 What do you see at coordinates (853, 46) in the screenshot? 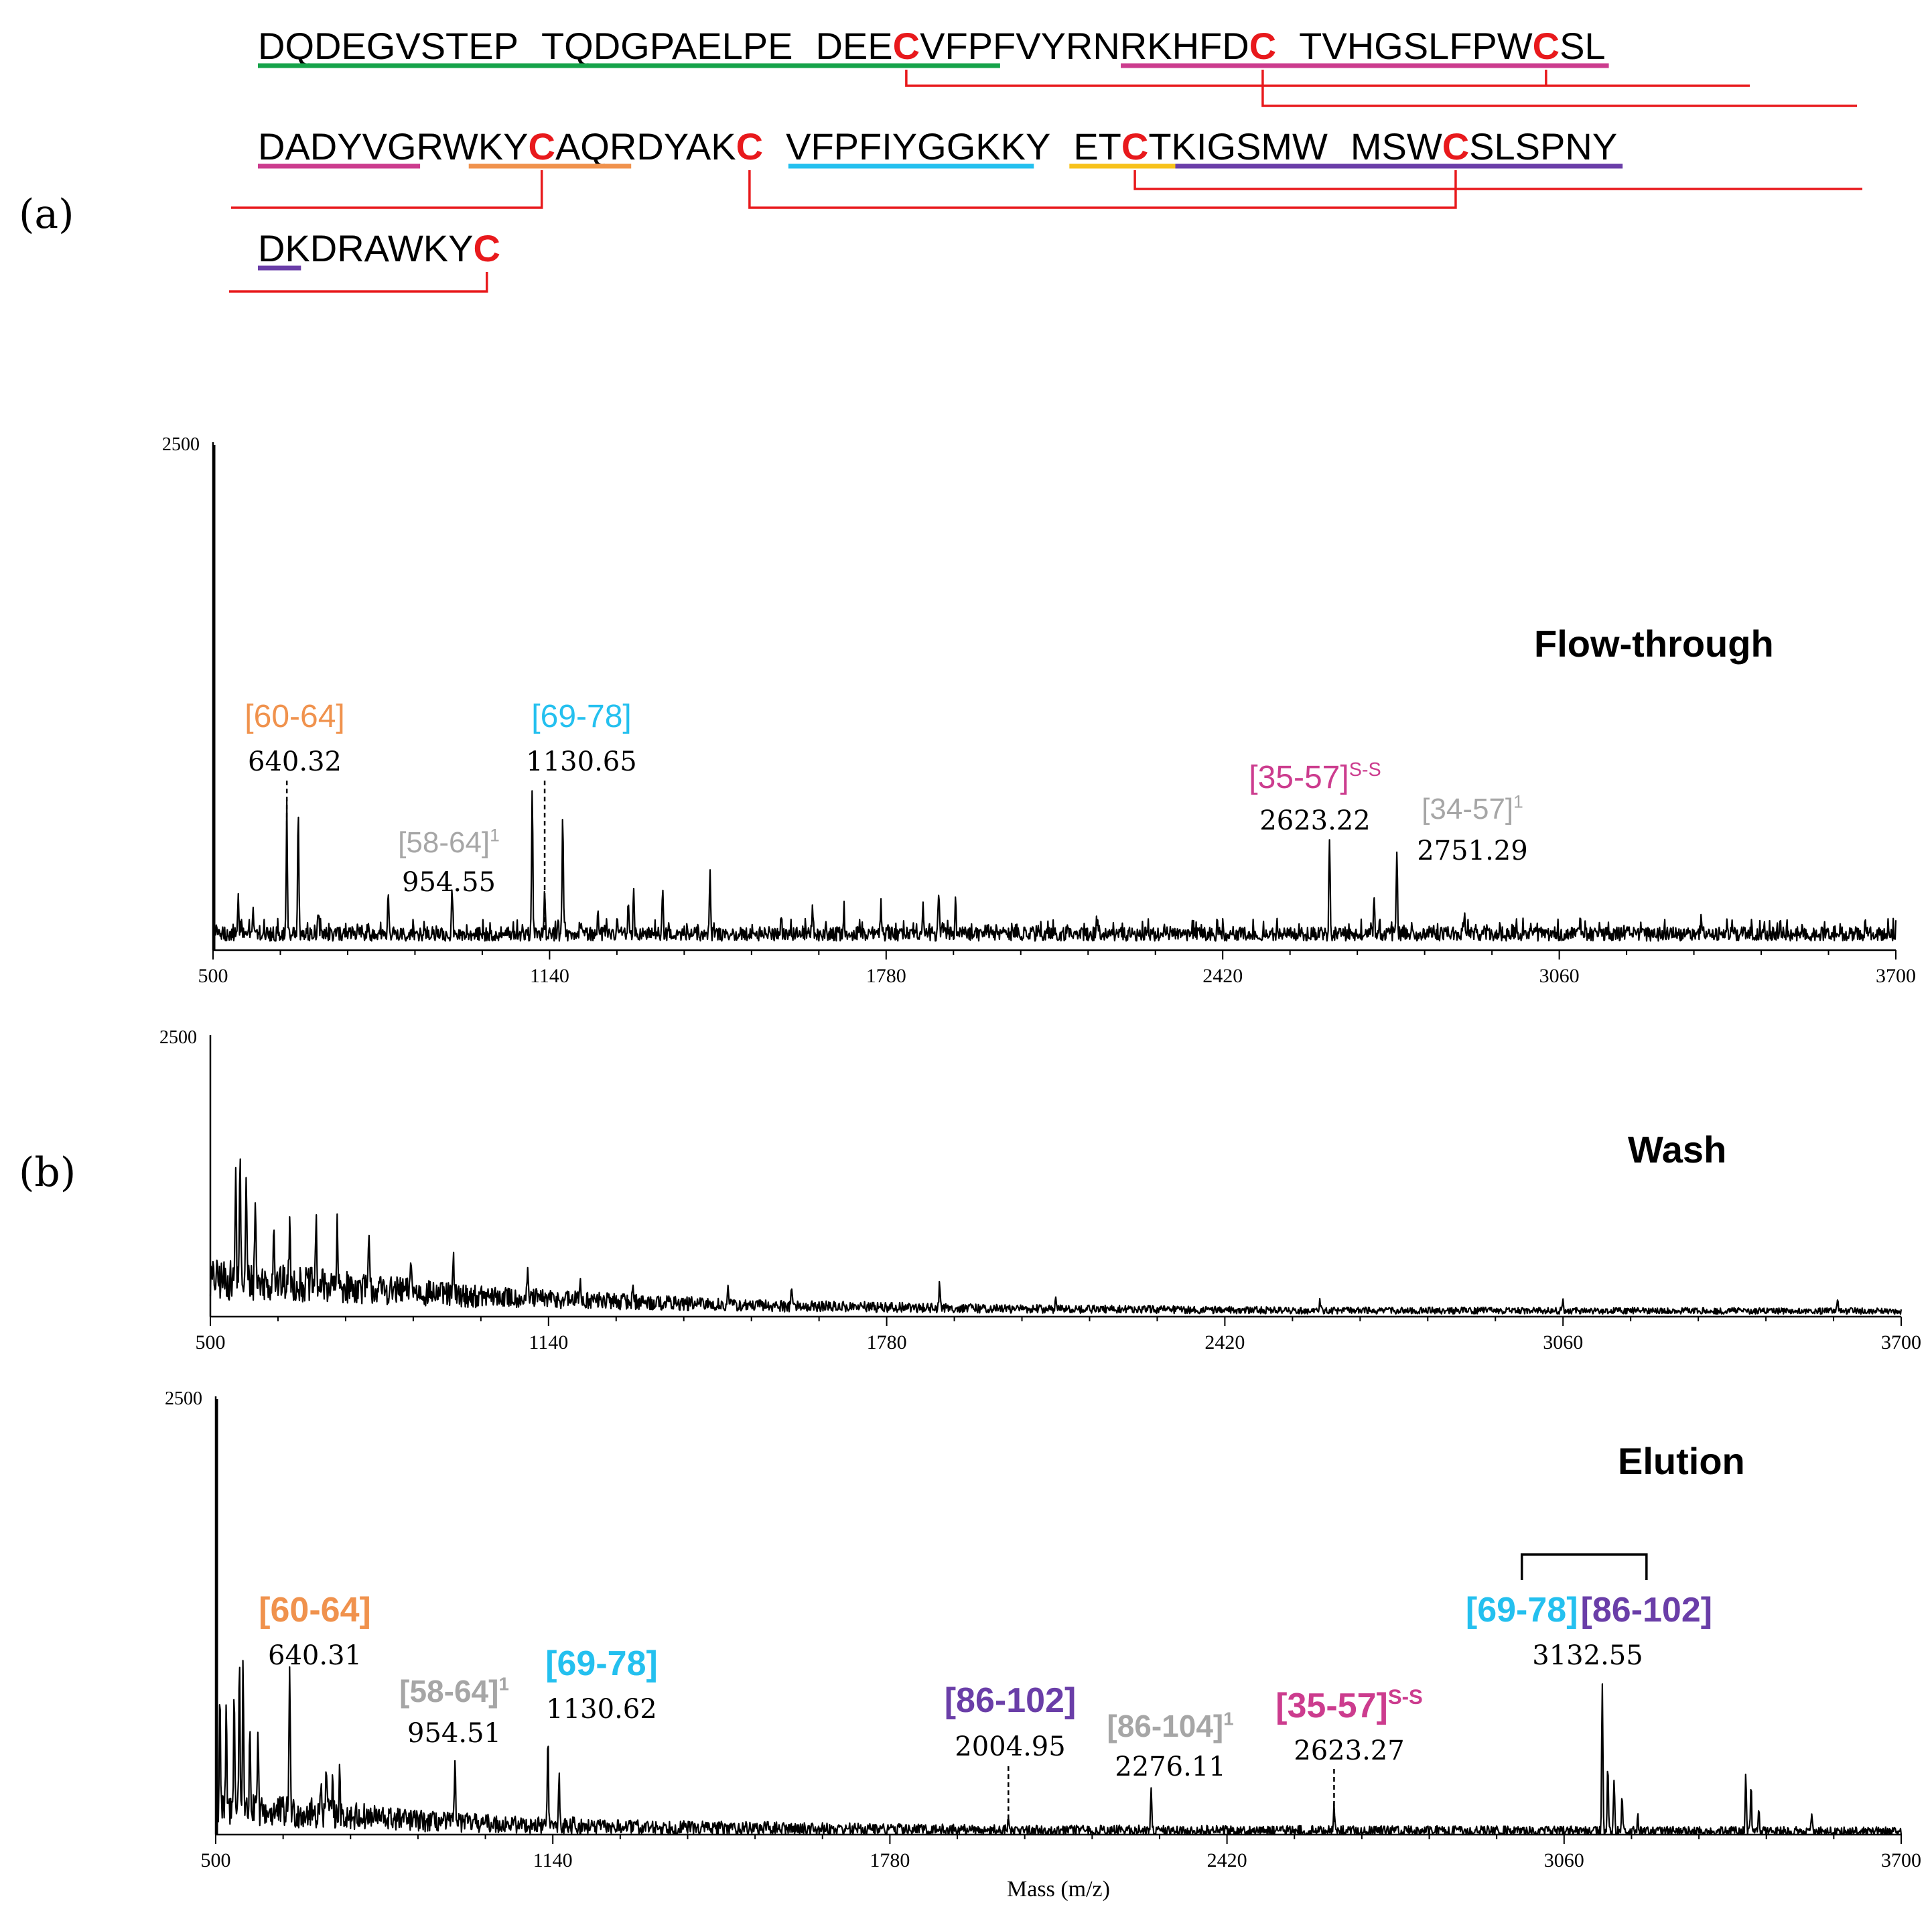
I see `sequence-segment: DEE` at bounding box center [853, 46].